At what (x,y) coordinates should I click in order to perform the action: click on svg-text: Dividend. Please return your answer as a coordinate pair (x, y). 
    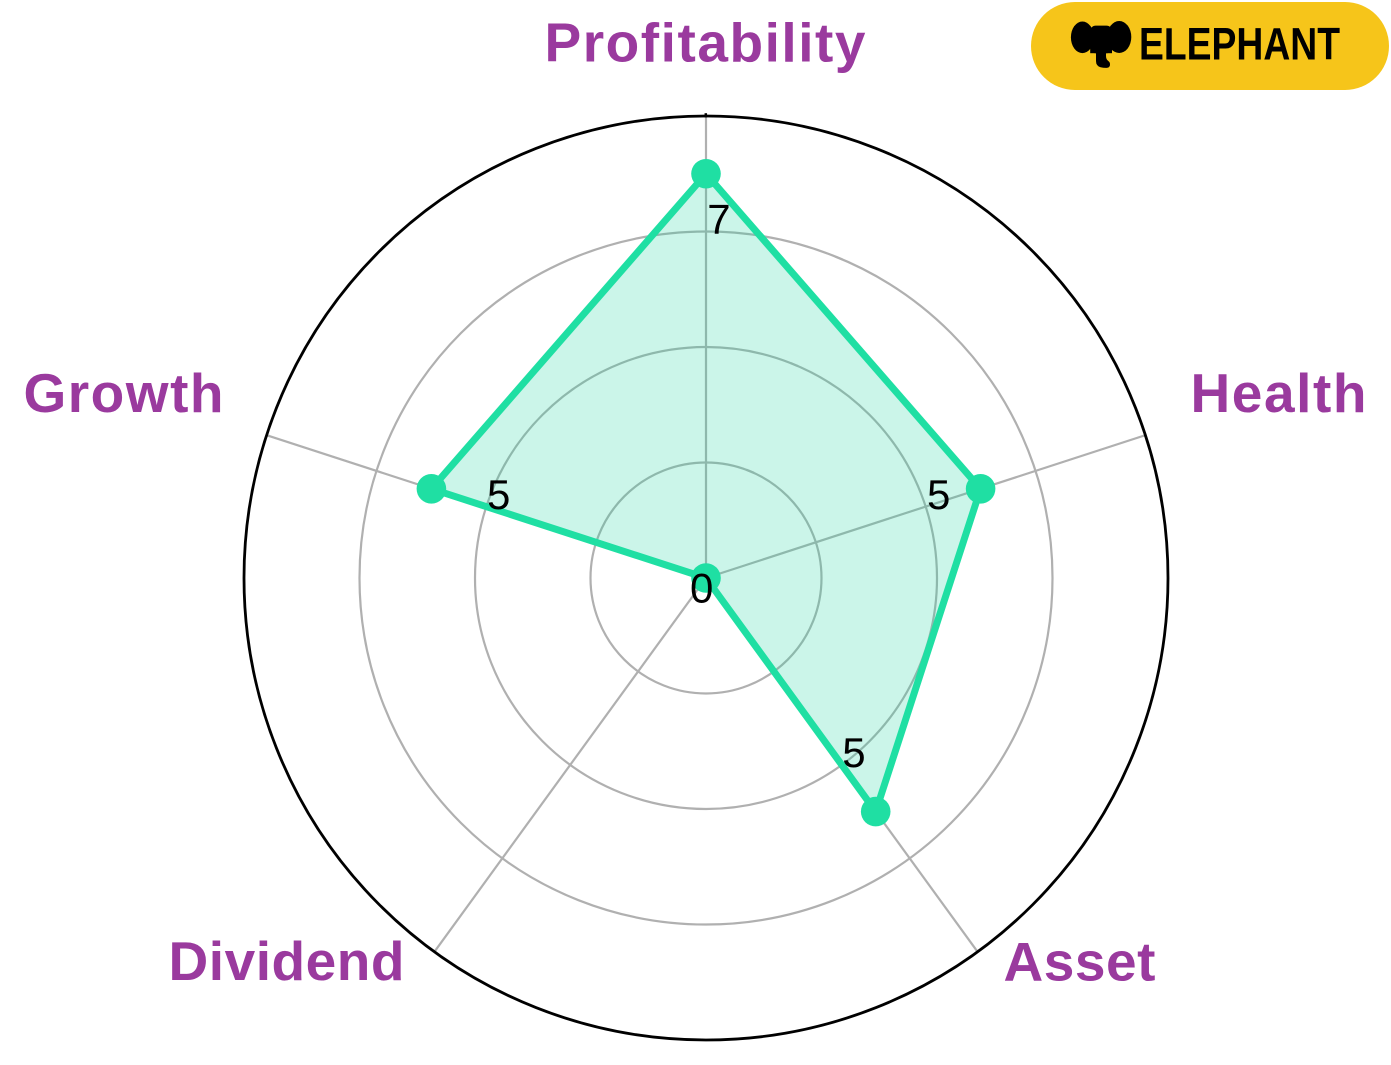
    Looking at the image, I should click on (287, 961).